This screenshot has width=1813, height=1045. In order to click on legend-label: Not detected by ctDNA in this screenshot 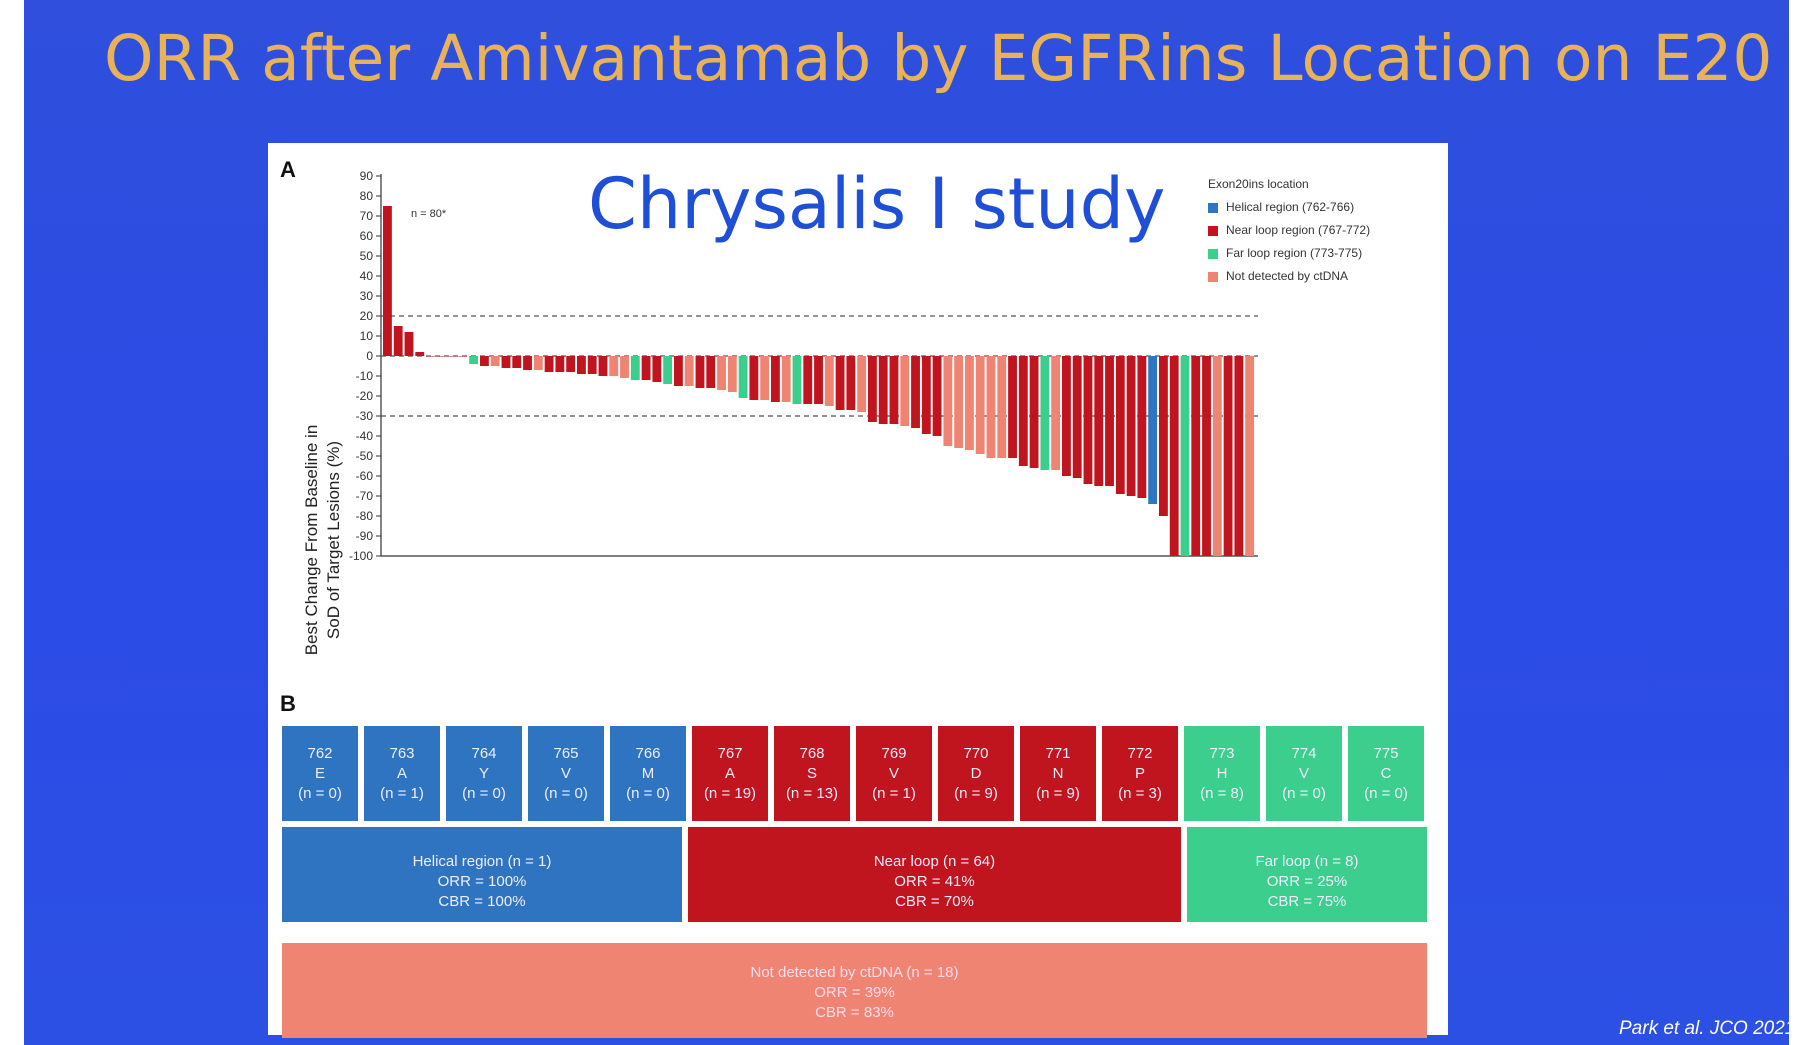, I will do `click(1287, 276)`.